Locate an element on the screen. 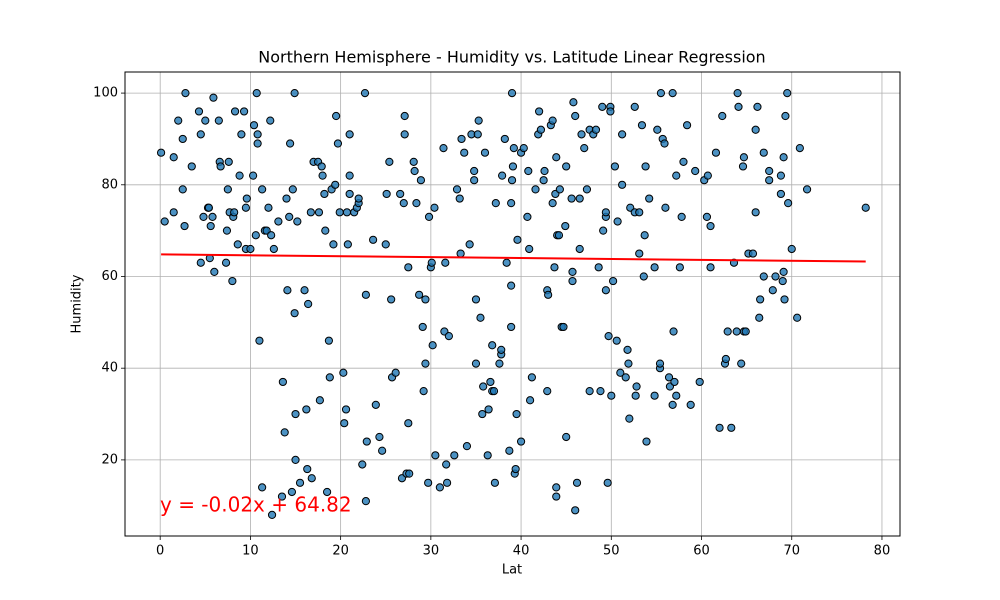 This screenshot has height=600, width=1000. regression-line is located at coordinates (513, 258).